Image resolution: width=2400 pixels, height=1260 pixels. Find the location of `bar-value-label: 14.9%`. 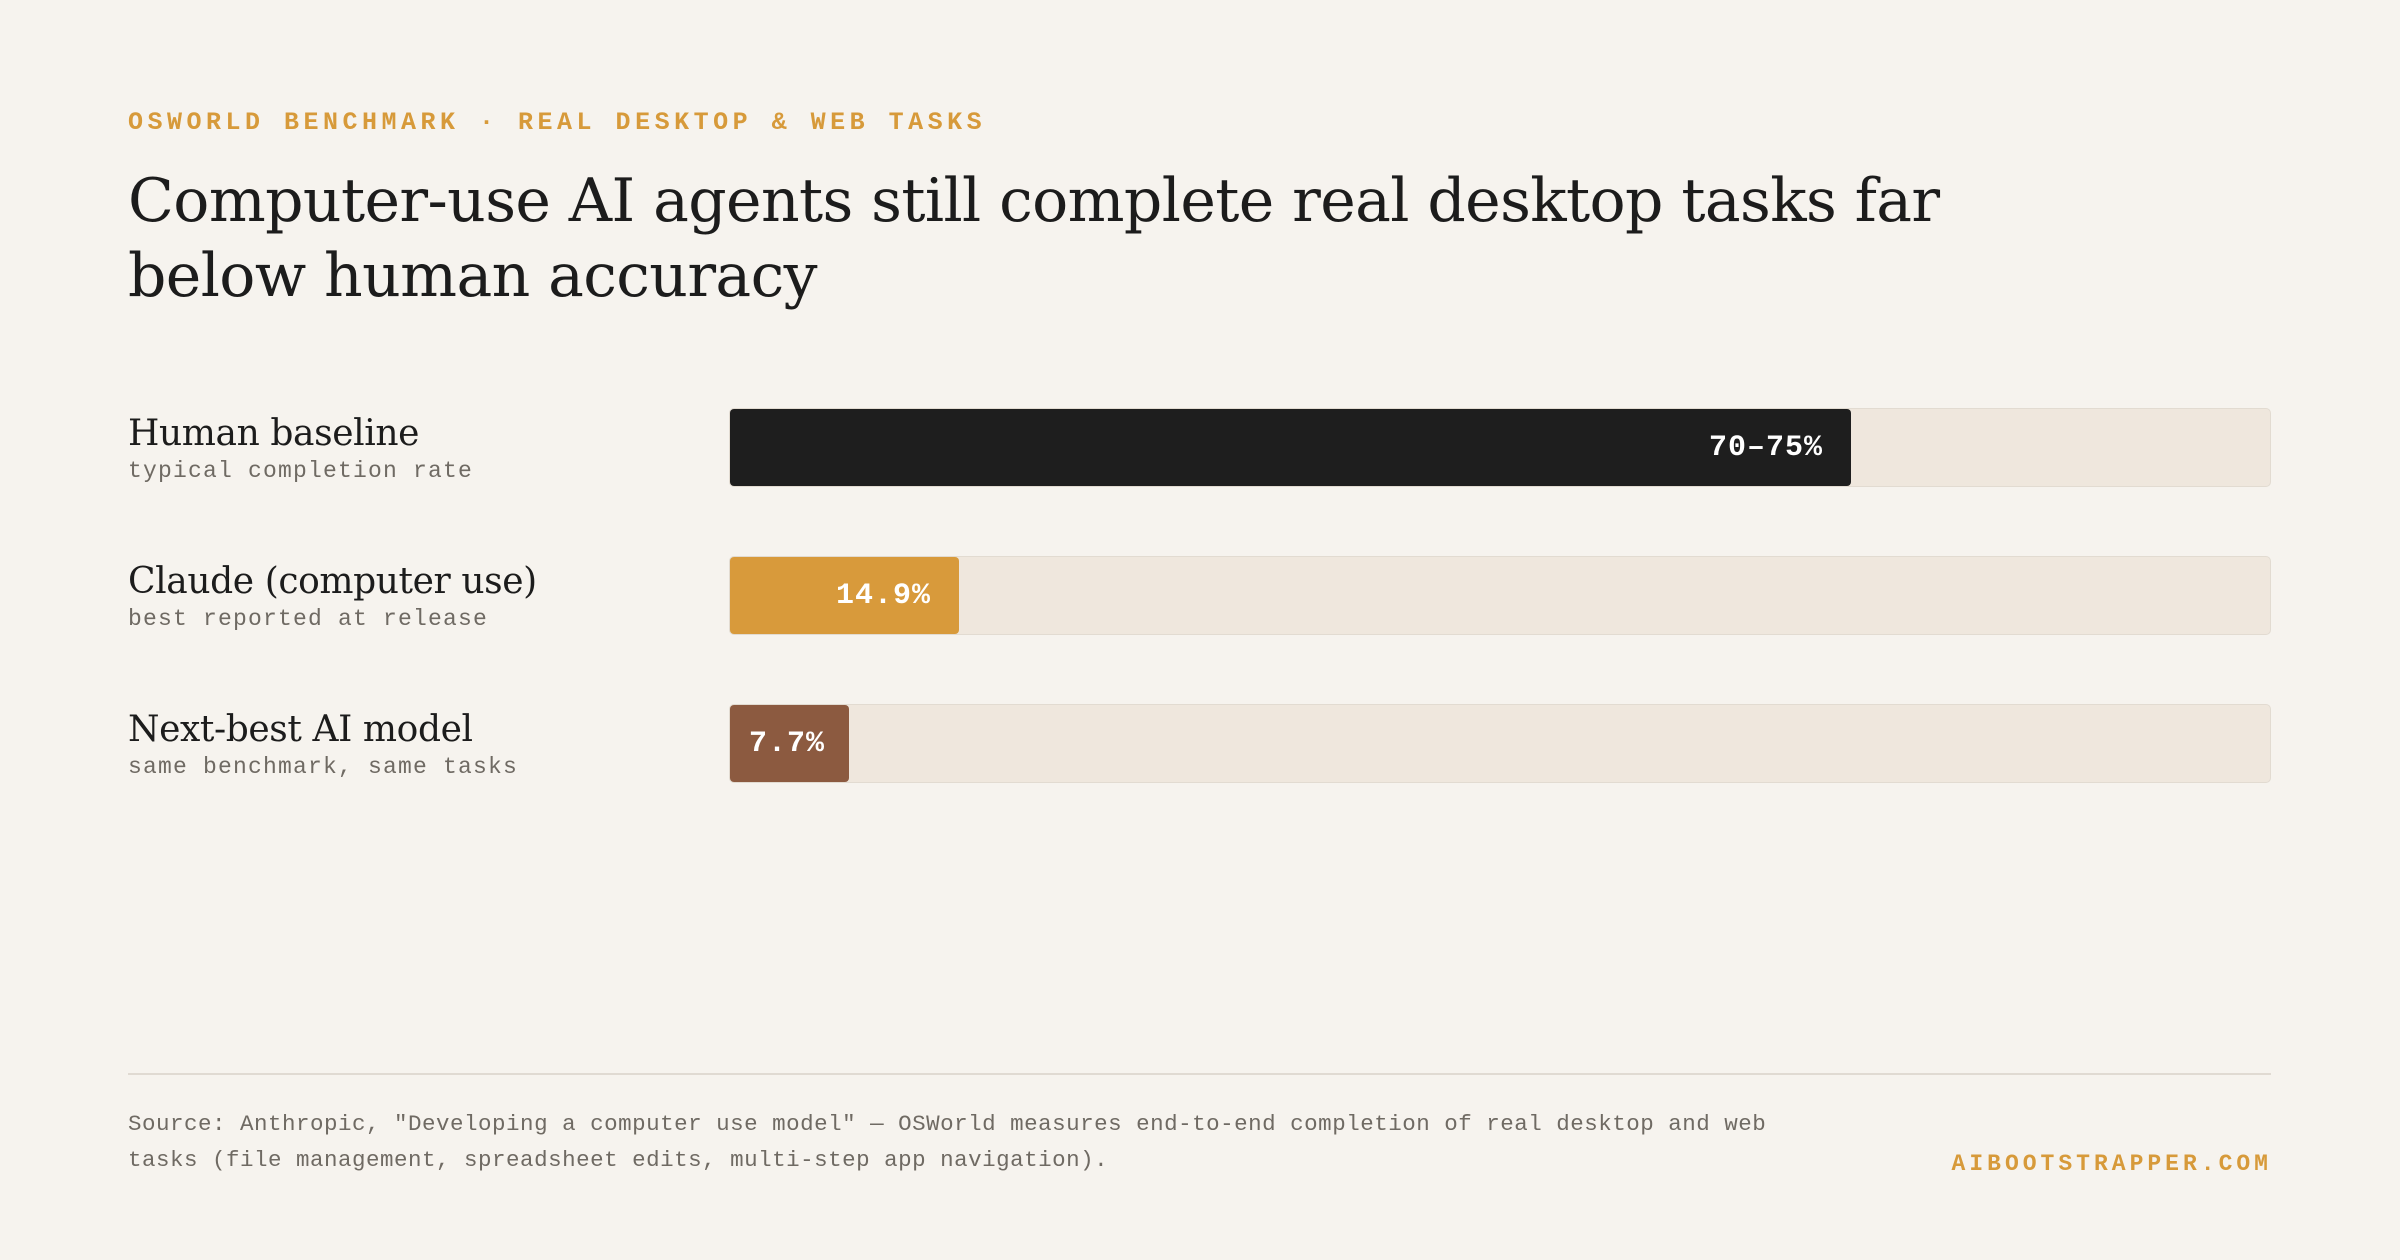

bar-value-label: 14.9% is located at coordinates (883, 595).